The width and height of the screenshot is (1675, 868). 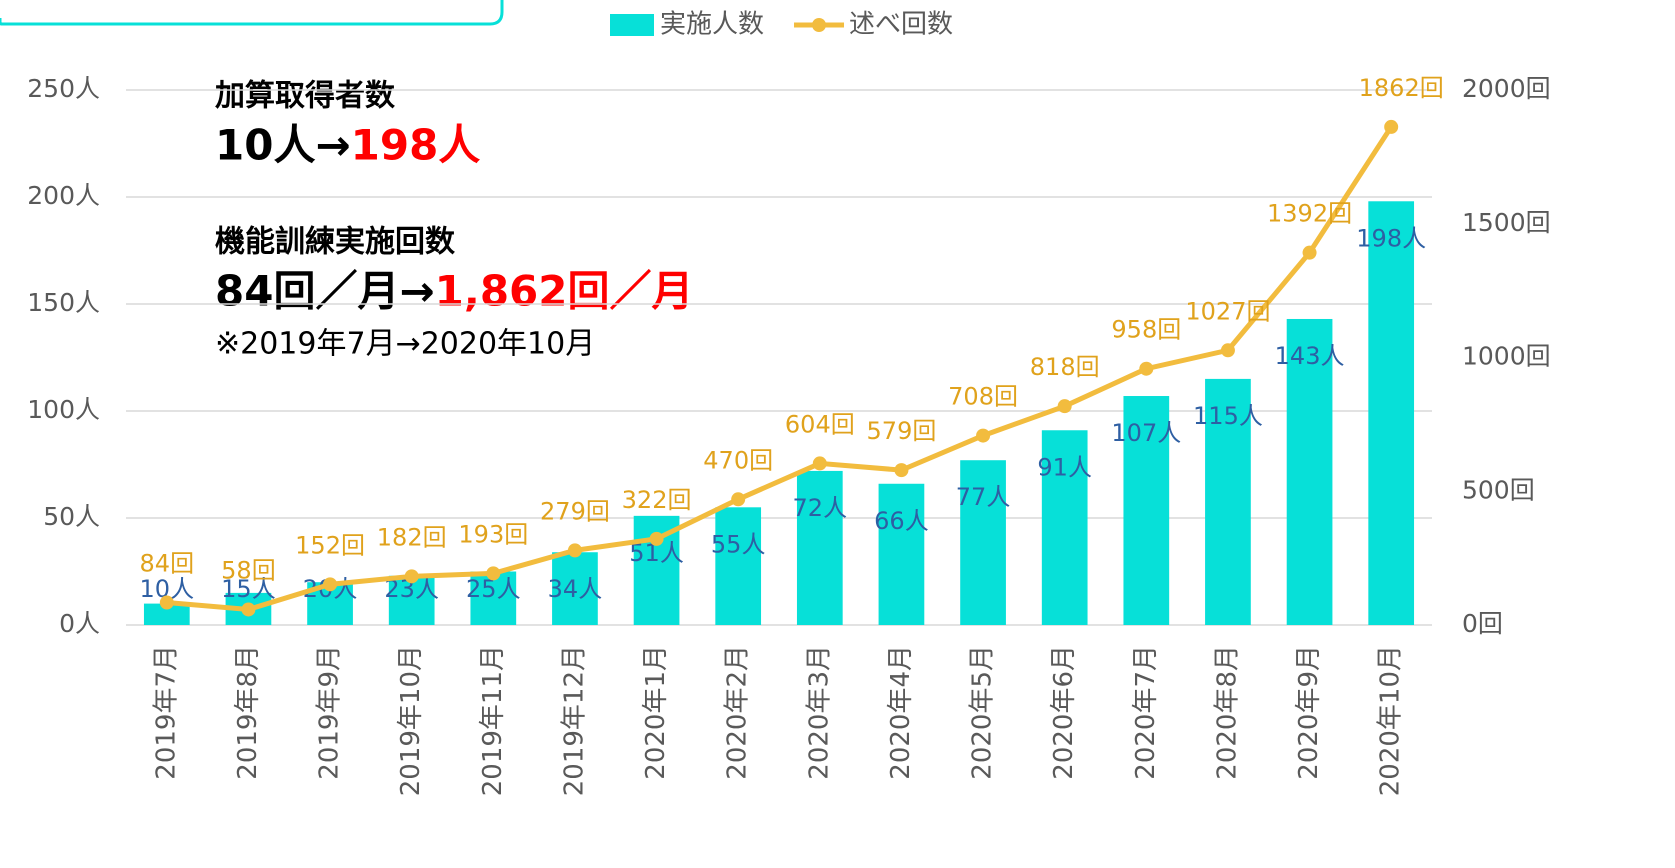 What do you see at coordinates (416, 145) in the screenshot?
I see `annotation: 198人` at bounding box center [416, 145].